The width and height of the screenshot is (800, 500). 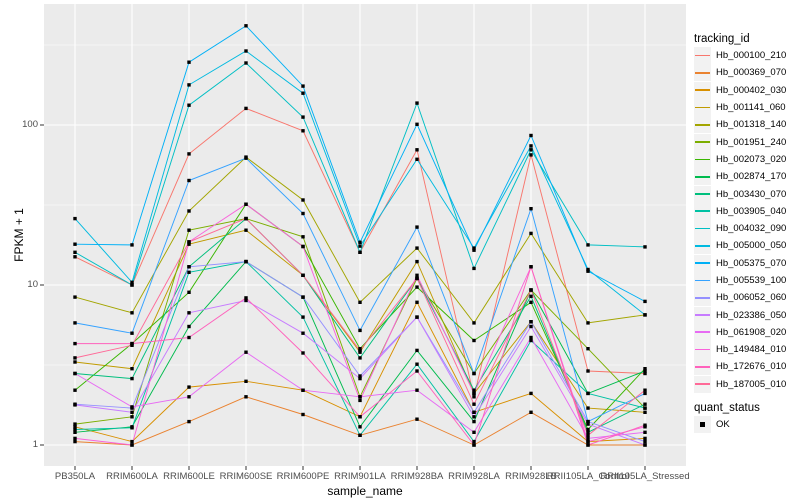 I want to click on legend-row-Hb_149484_010: Hb_149484_010, so click(x=747, y=350).